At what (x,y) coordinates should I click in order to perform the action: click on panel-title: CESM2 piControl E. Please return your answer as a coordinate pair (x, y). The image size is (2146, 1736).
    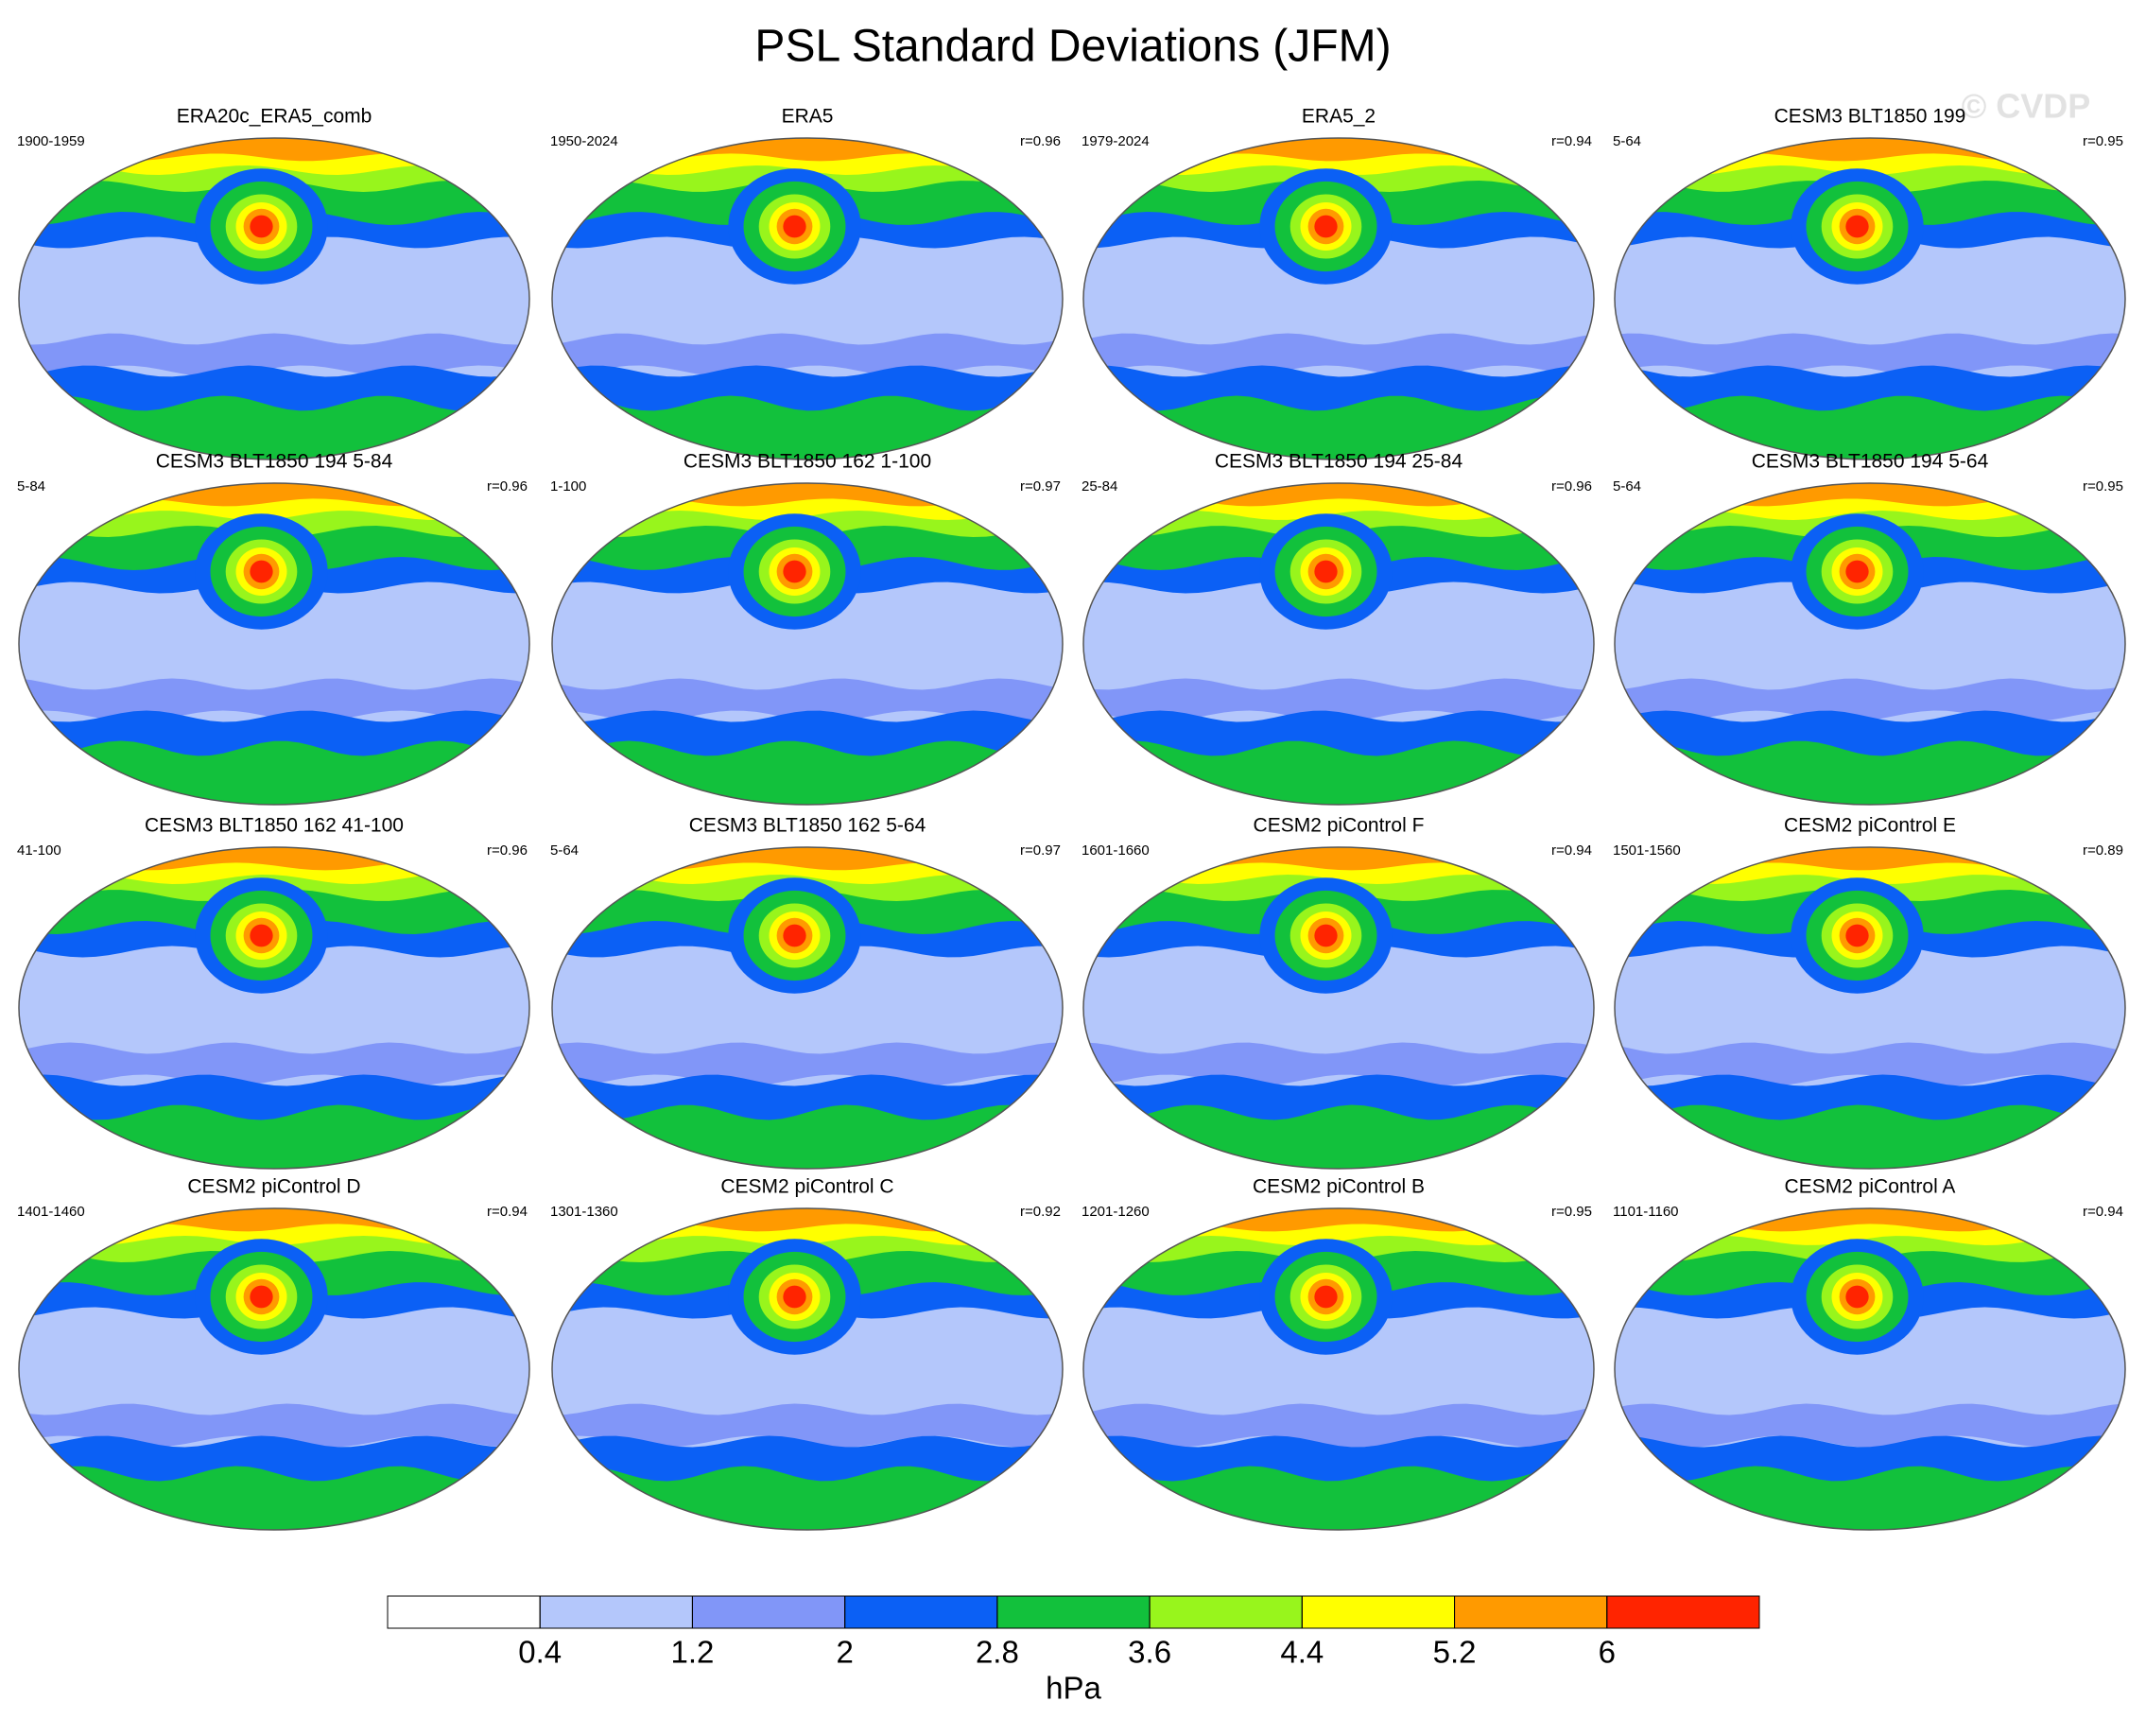
    Looking at the image, I should click on (1870, 826).